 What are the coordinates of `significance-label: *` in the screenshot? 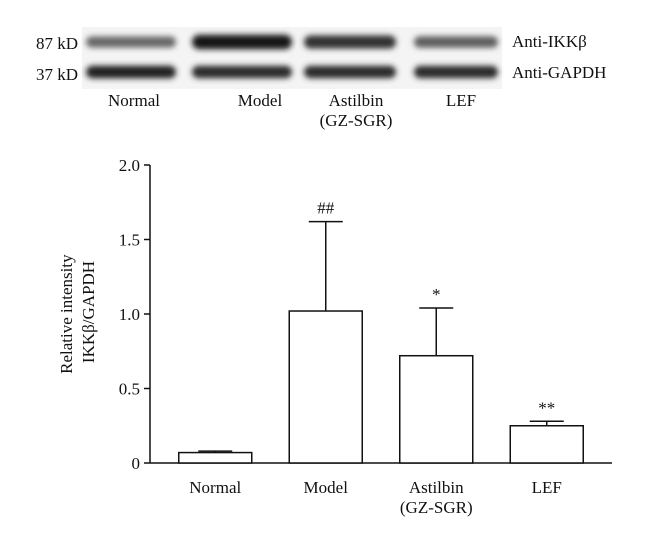 It's located at (436, 294).